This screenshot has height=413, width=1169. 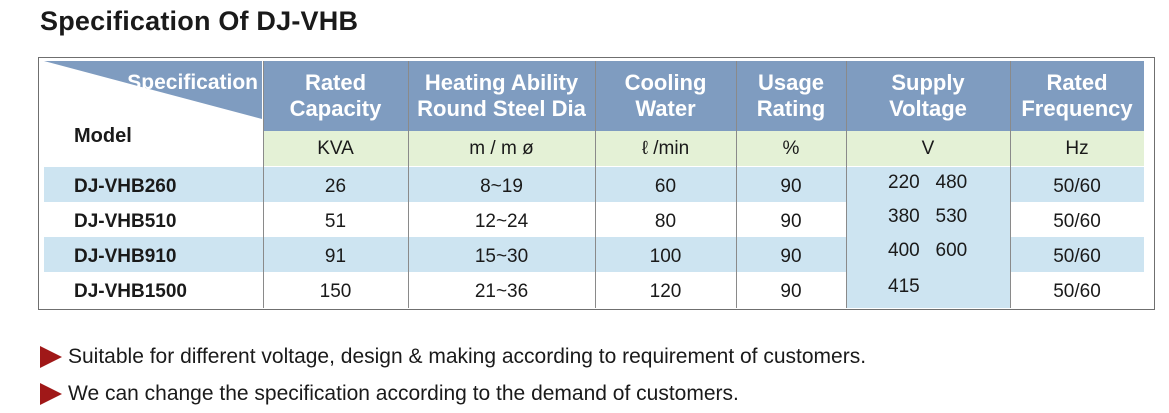 What do you see at coordinates (665, 291) in the screenshot?
I see `water-cell: 120` at bounding box center [665, 291].